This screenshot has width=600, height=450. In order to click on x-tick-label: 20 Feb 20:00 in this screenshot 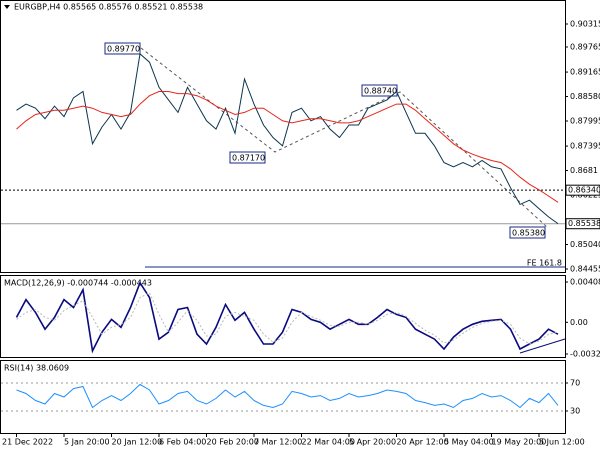, I will do `click(233, 442)`.